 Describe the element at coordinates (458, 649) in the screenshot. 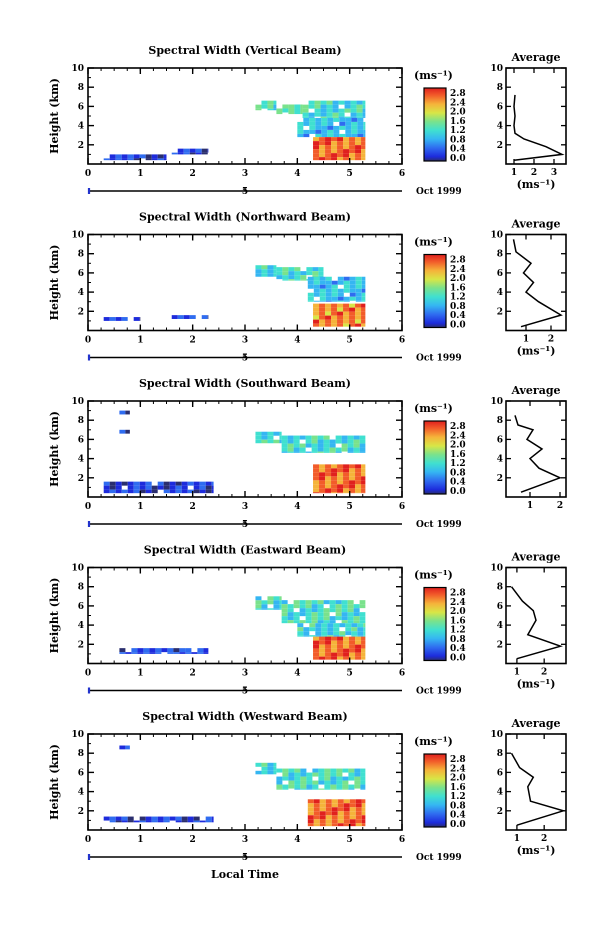

I see `colorbar-tick-label: 0.4` at that location.